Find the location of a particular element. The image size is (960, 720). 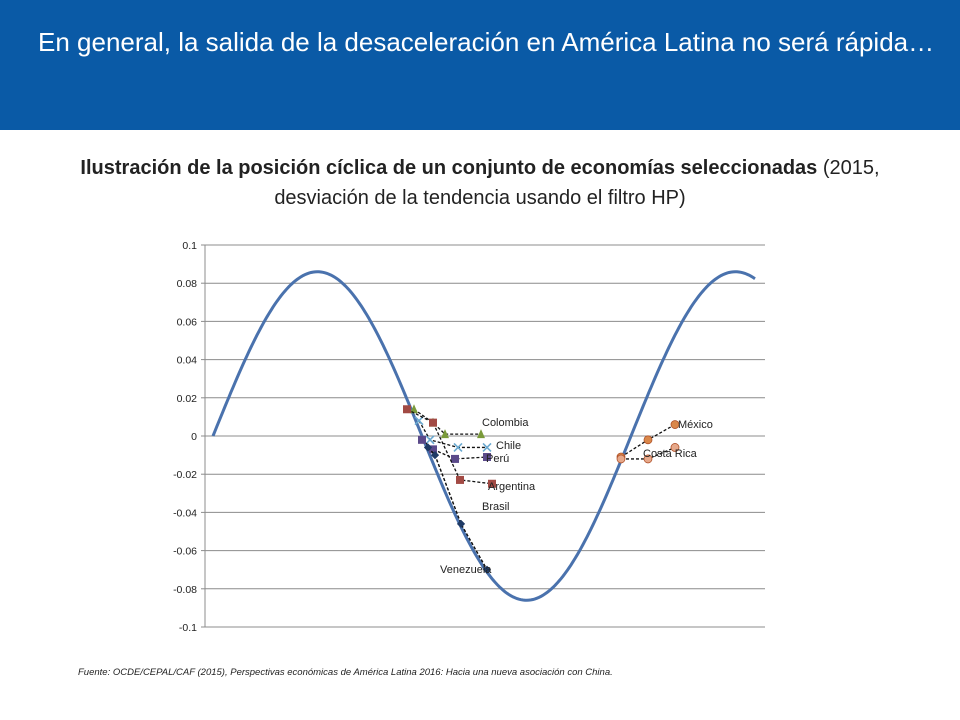

series-argentina is located at coordinates (449, 446).